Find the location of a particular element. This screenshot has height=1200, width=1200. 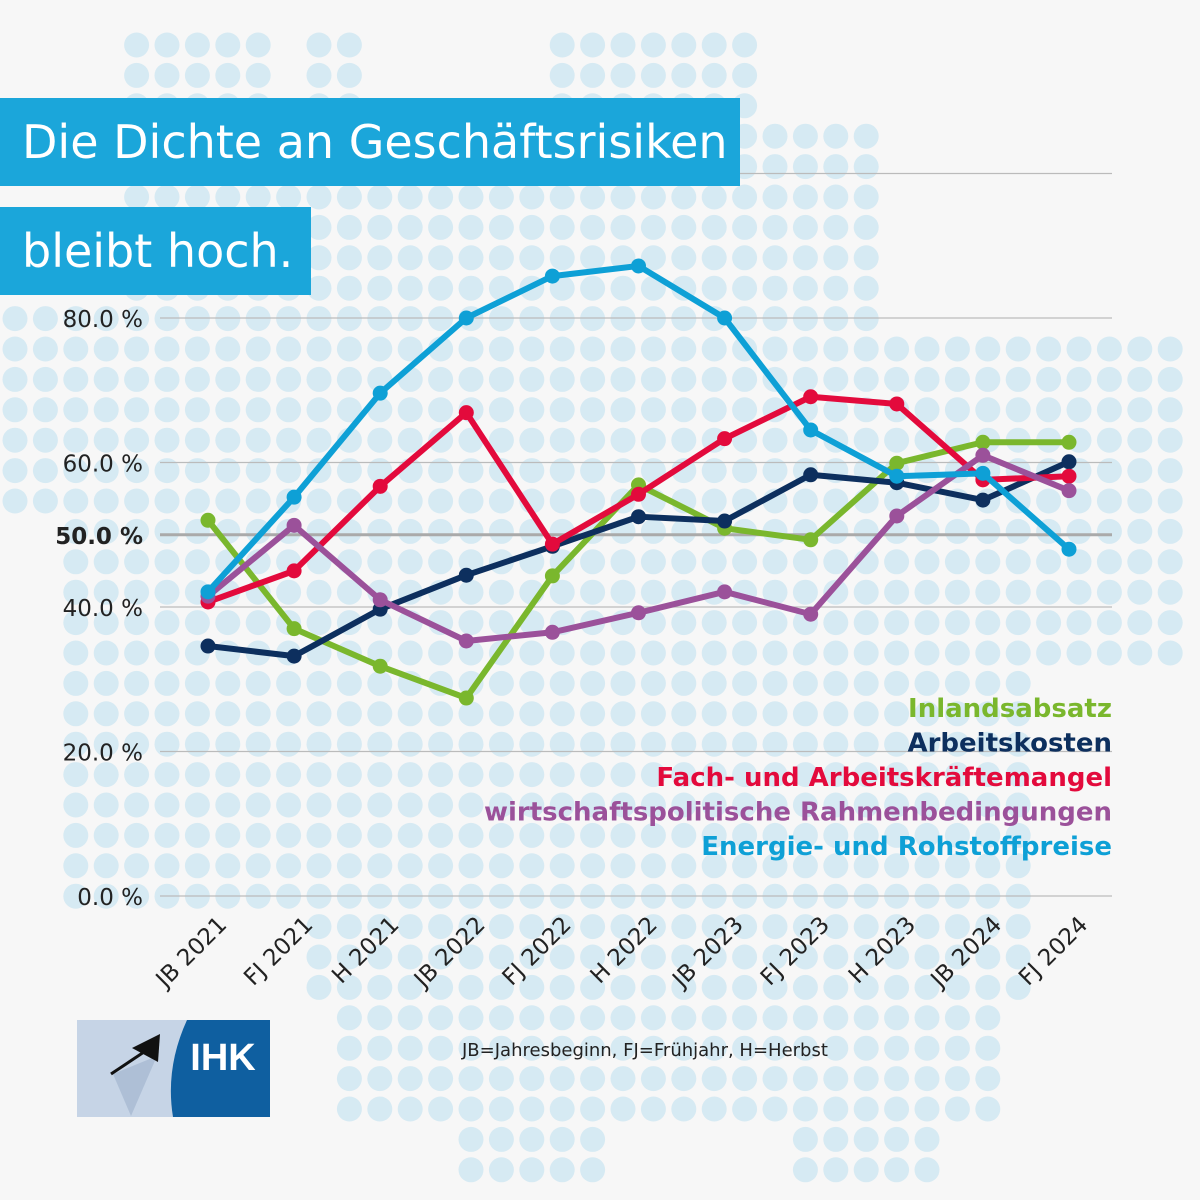

footnote: JB=Jahresbeginn, FJ=Frühjahr, H=Herbst is located at coordinates (645, 1050).